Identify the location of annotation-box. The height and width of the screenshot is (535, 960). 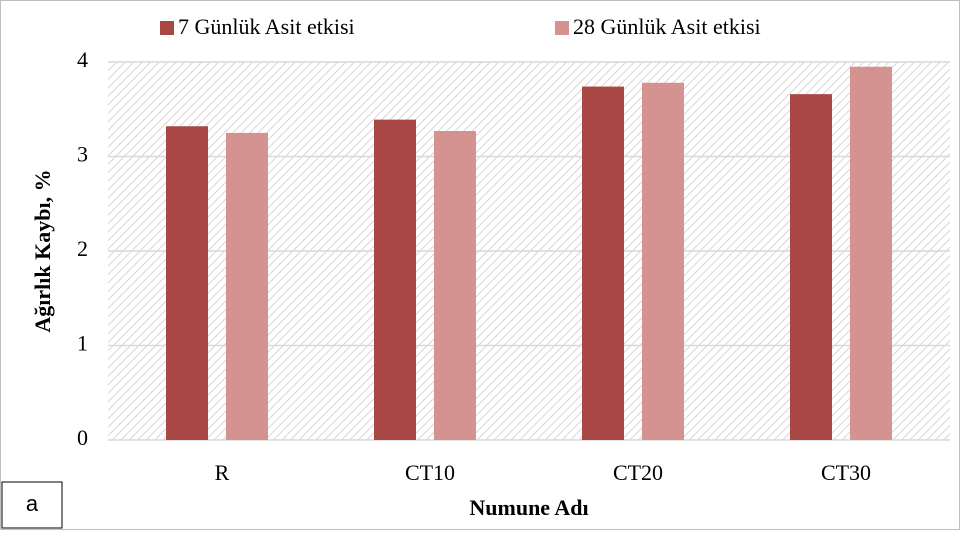
(32, 505).